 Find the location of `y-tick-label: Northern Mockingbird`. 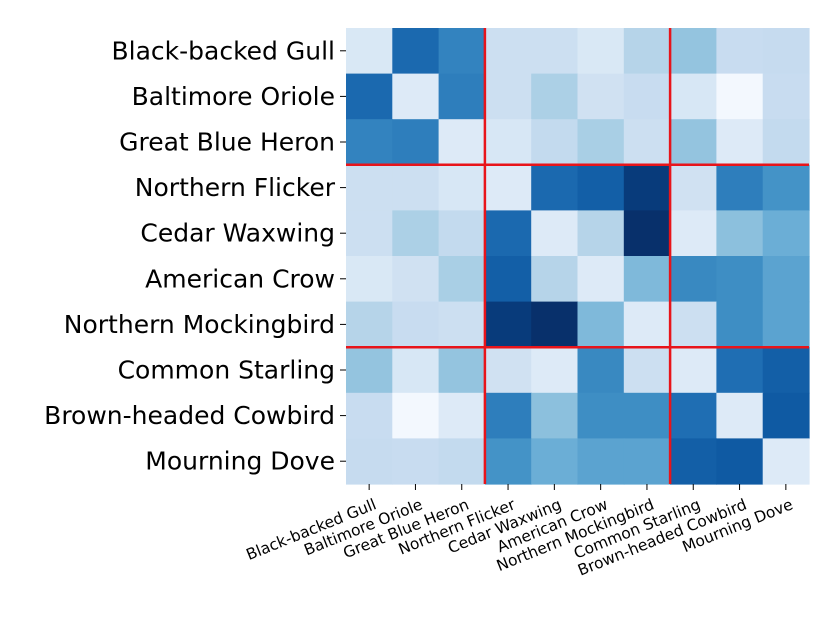

y-tick-label: Northern Mockingbird is located at coordinates (199, 324).